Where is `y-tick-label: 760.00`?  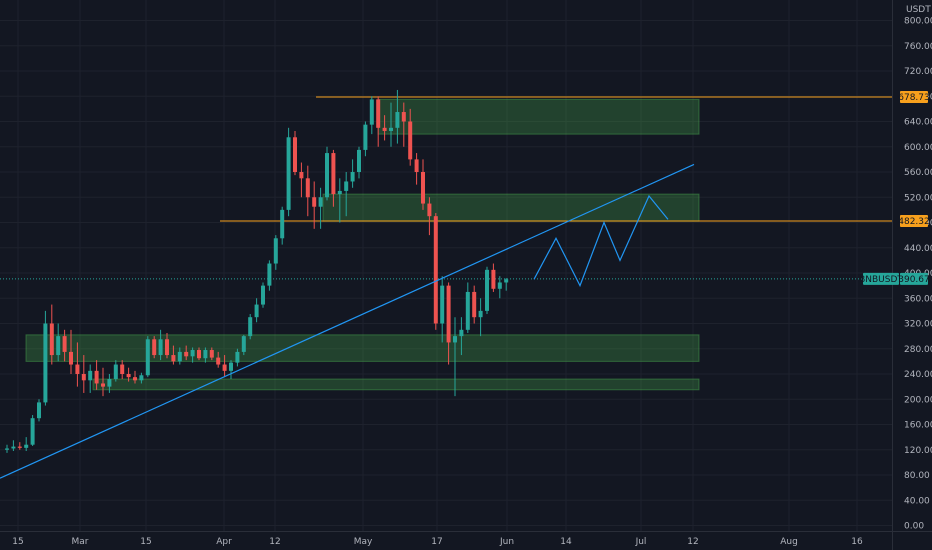
y-tick-label: 760.00 is located at coordinates (918, 47).